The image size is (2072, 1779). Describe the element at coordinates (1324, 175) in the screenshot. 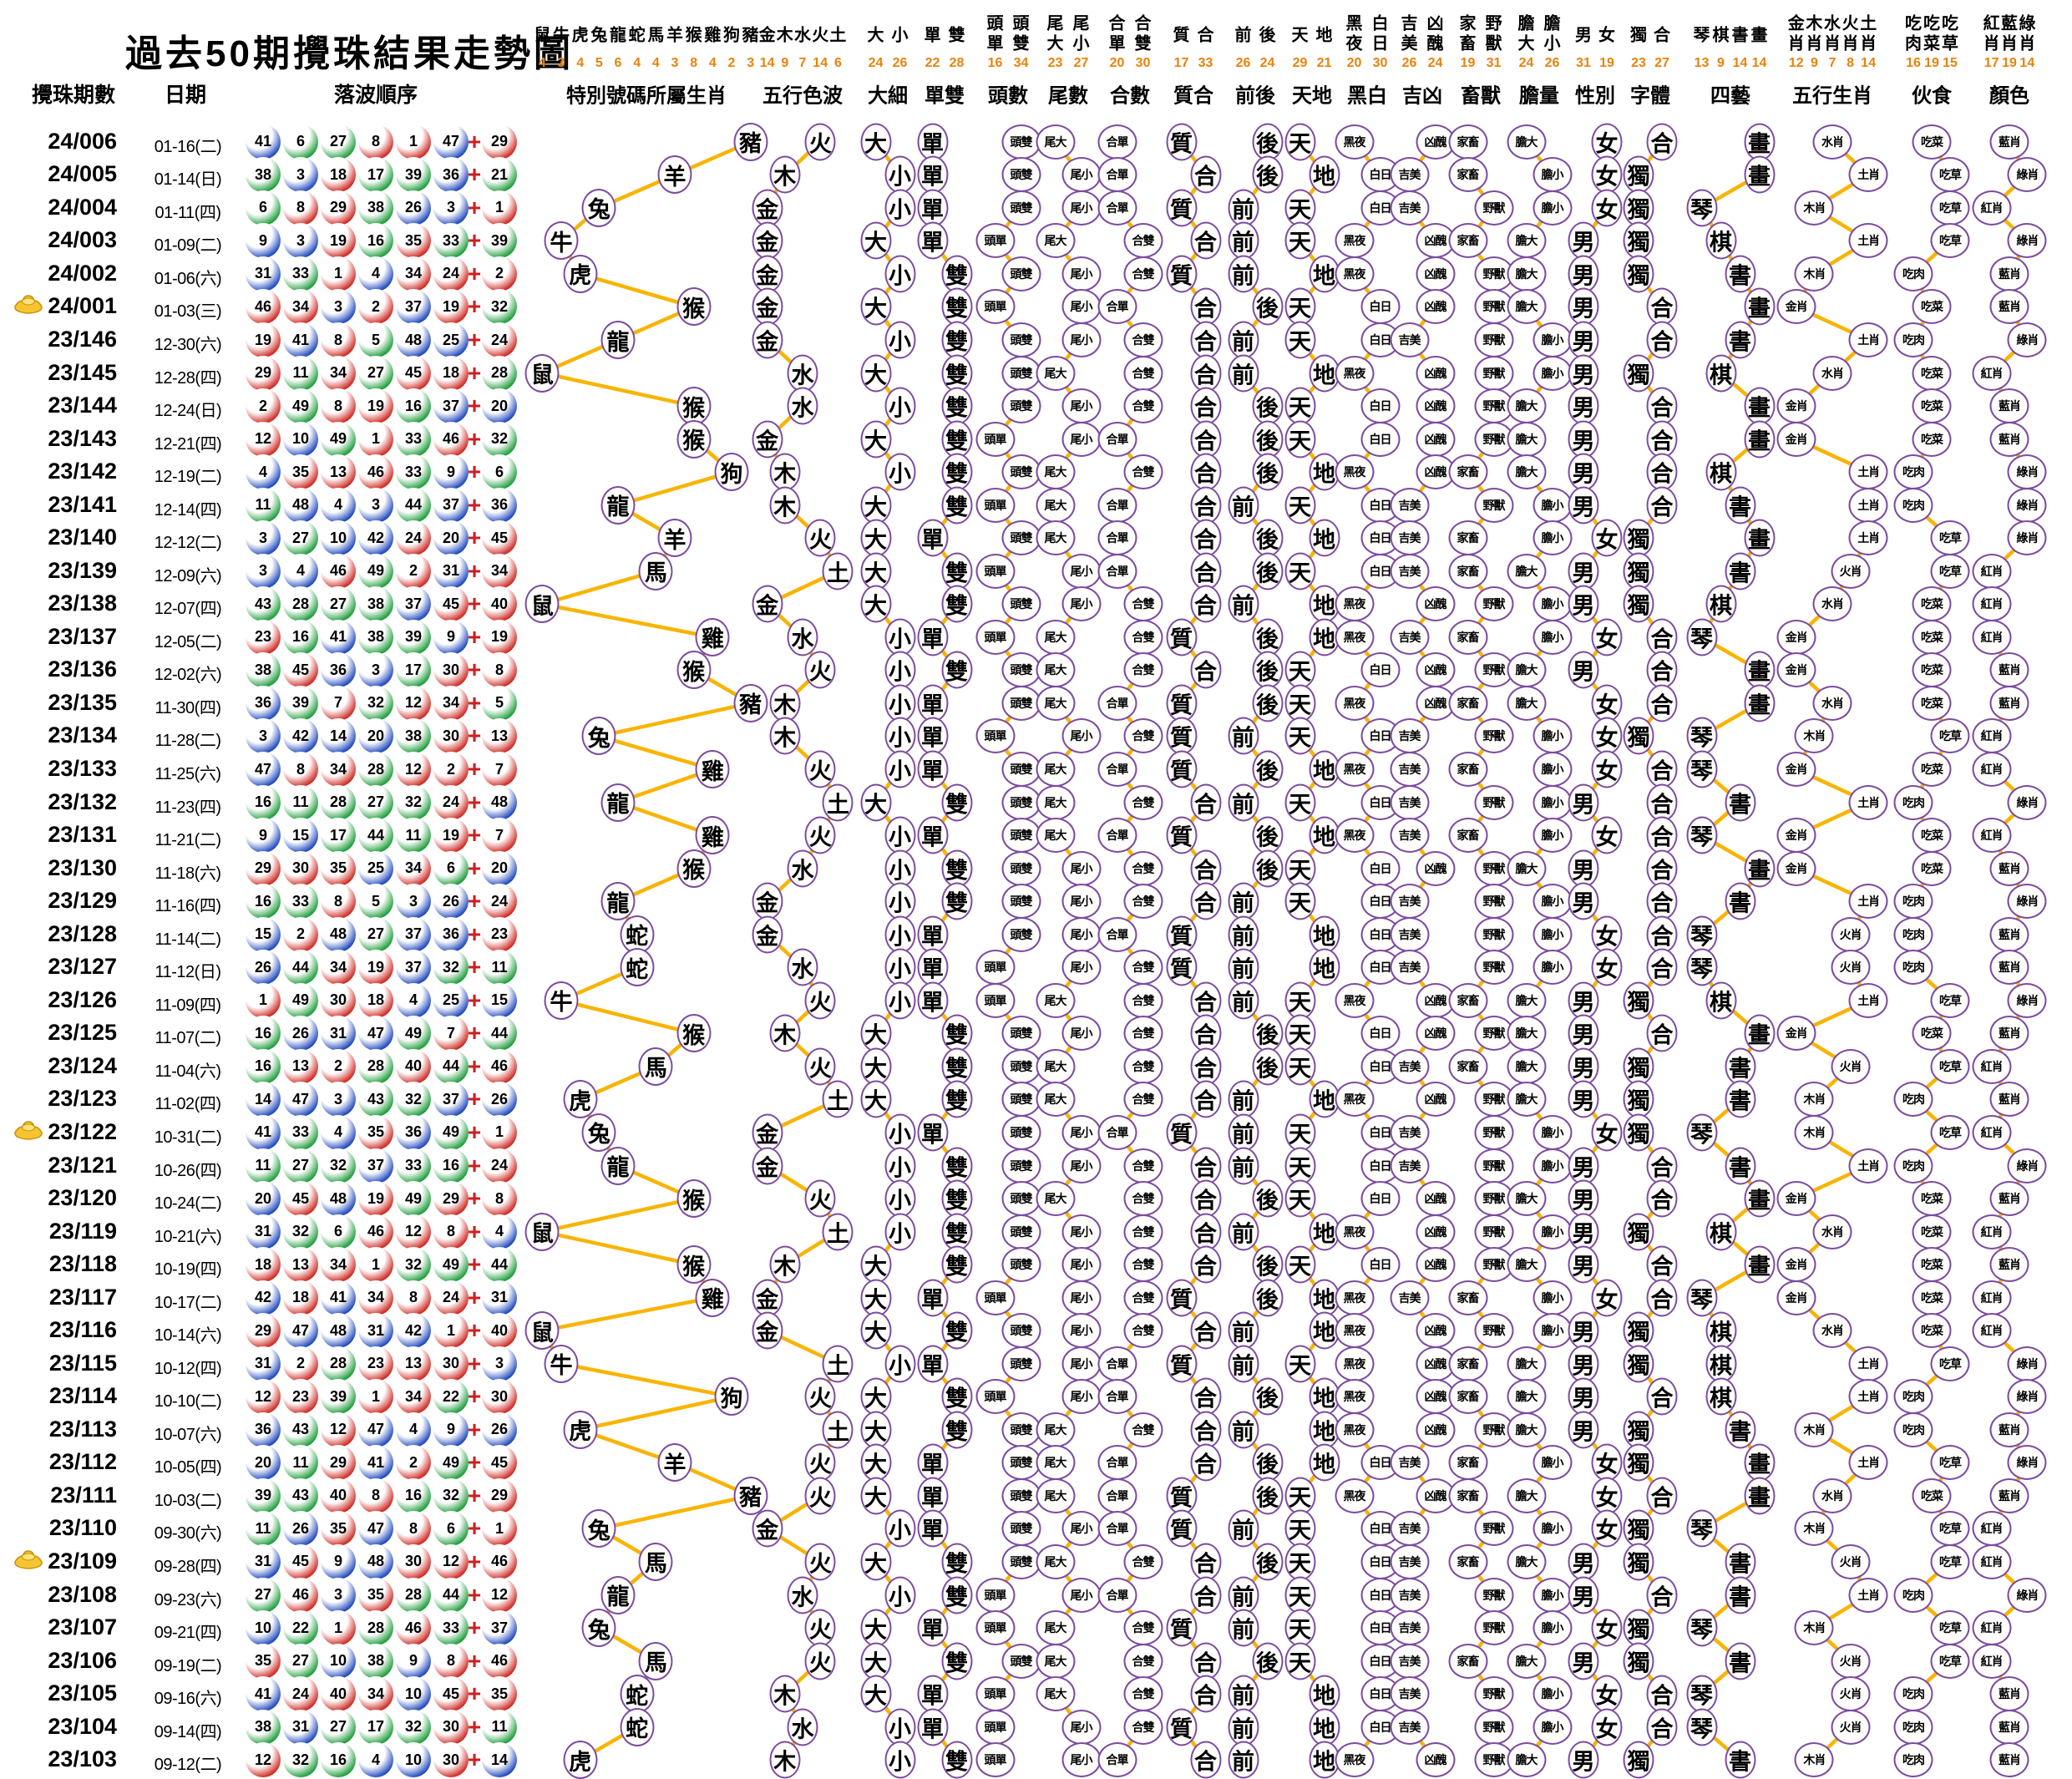

I see `trend-marker-tiandi: 地` at that location.